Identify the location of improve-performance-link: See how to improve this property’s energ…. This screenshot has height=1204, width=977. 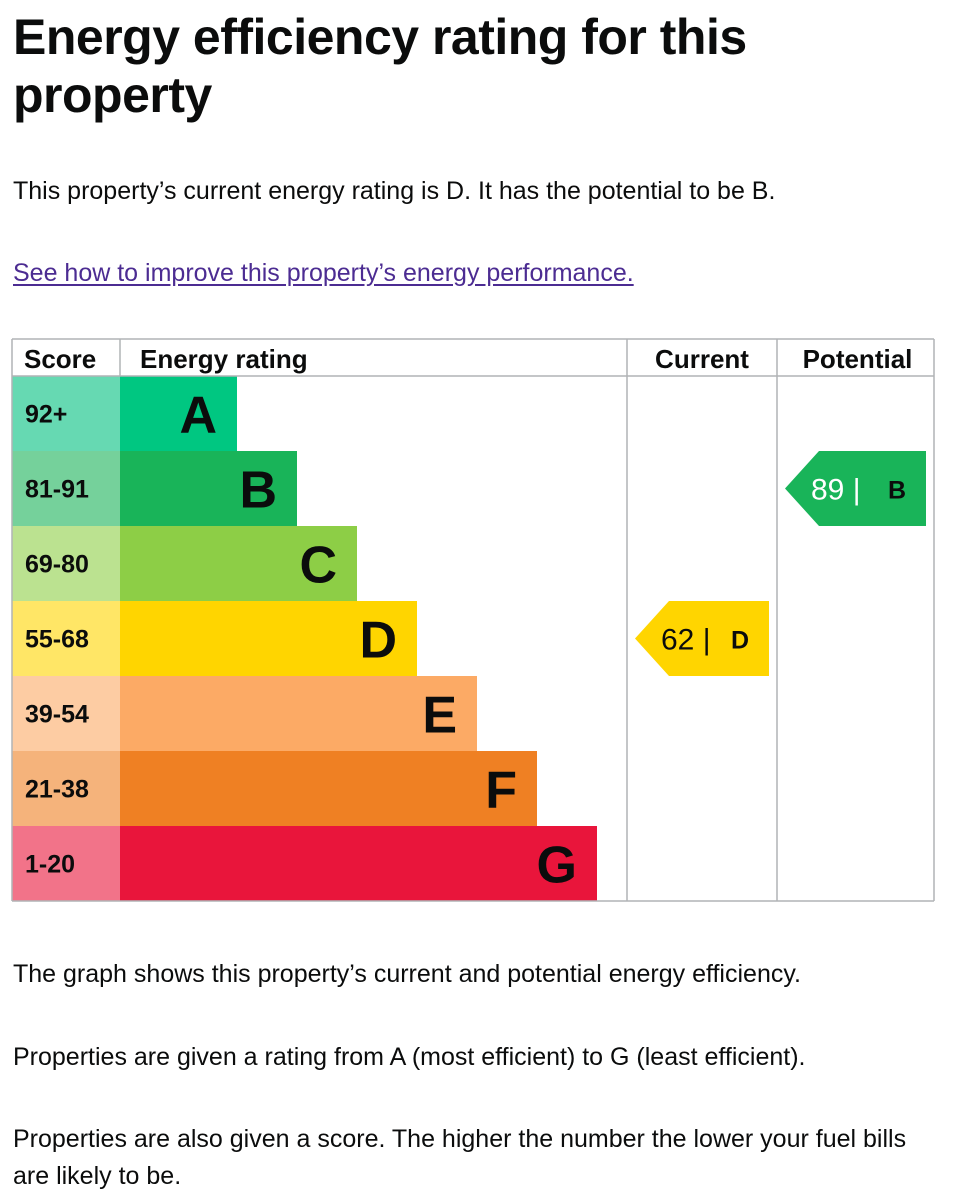
(323, 273).